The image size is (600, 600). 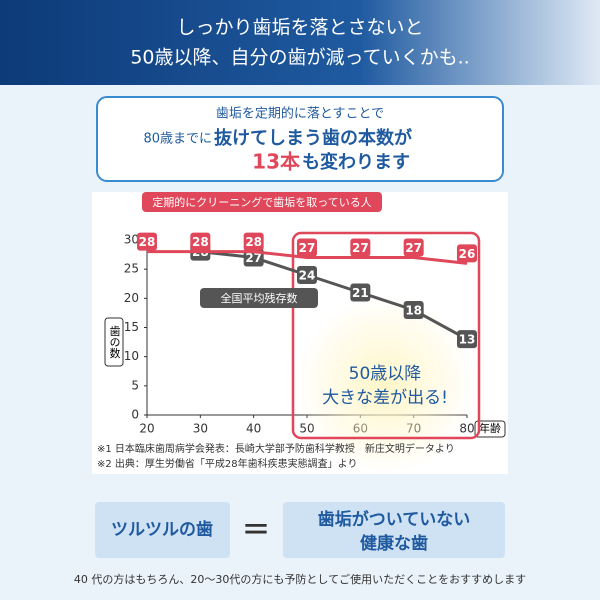 What do you see at coordinates (299, 28) in the screenshot?
I see `header-line: しっかり歯垢を落とさないと` at bounding box center [299, 28].